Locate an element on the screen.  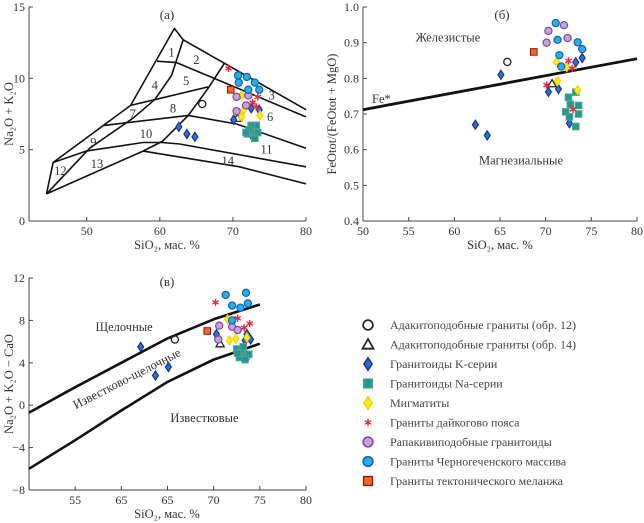
legend-label: Мигматиты is located at coordinates (419, 403).